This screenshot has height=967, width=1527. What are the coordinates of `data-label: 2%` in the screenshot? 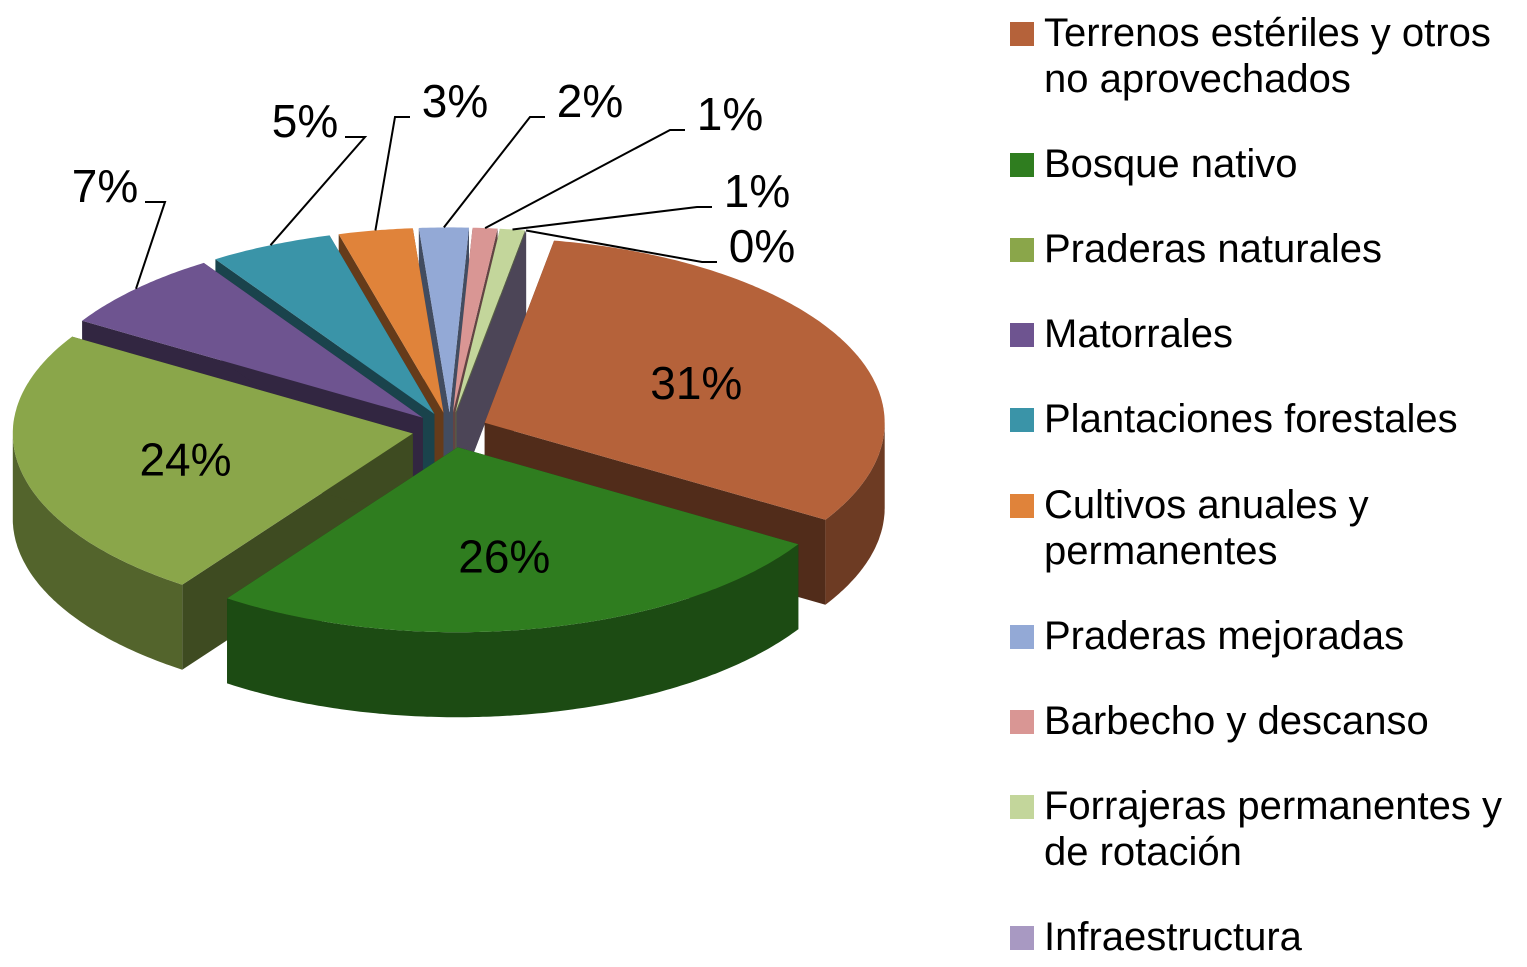 It's located at (590, 101).